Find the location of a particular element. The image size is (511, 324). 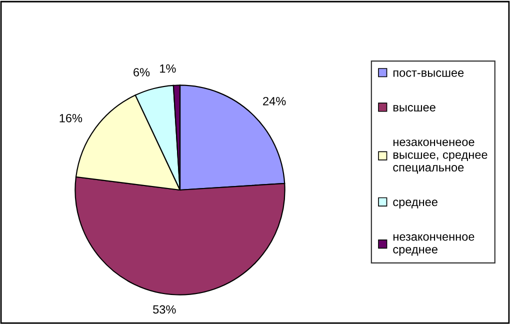

data-label: 6% is located at coordinates (142, 72).